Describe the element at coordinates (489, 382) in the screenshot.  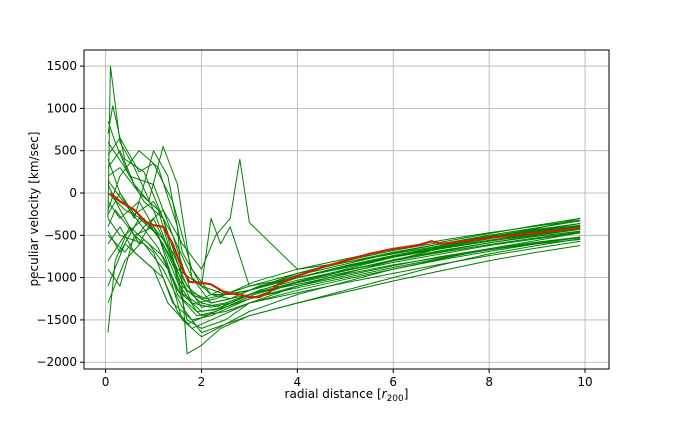
I see `x-tick-label: 8` at that location.